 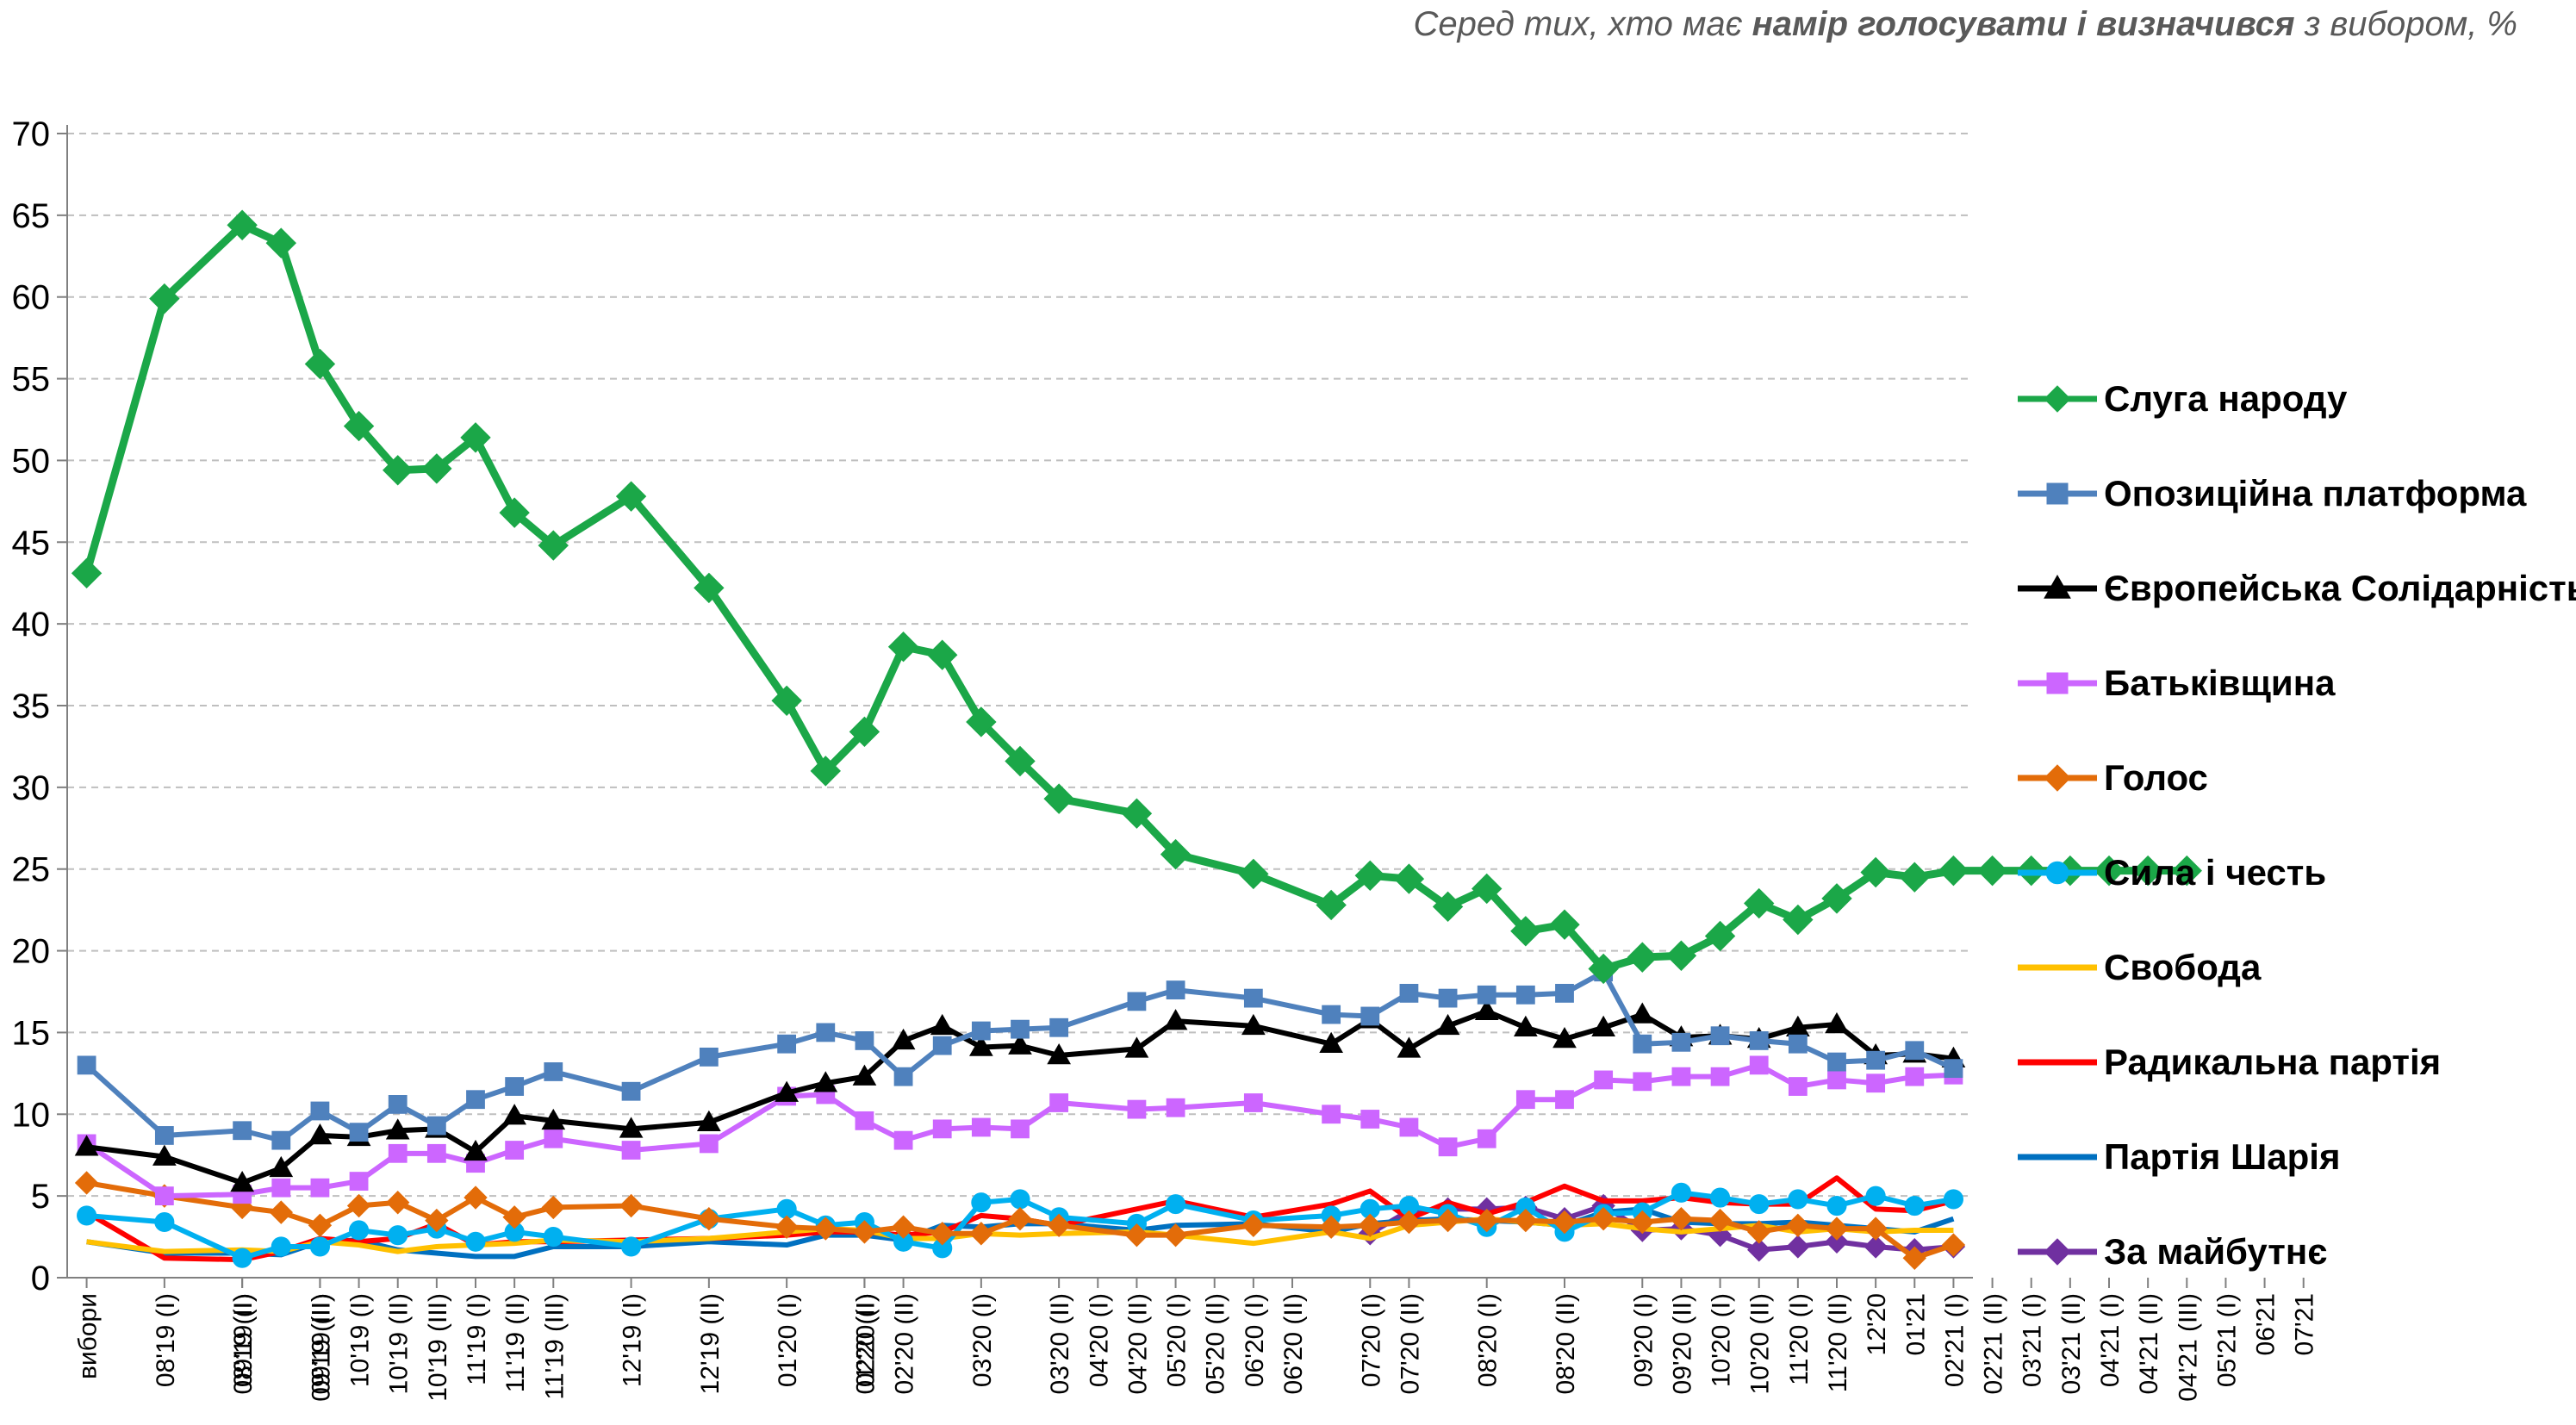 I want to click on y-tick-label: 0, so click(x=41, y=1278).